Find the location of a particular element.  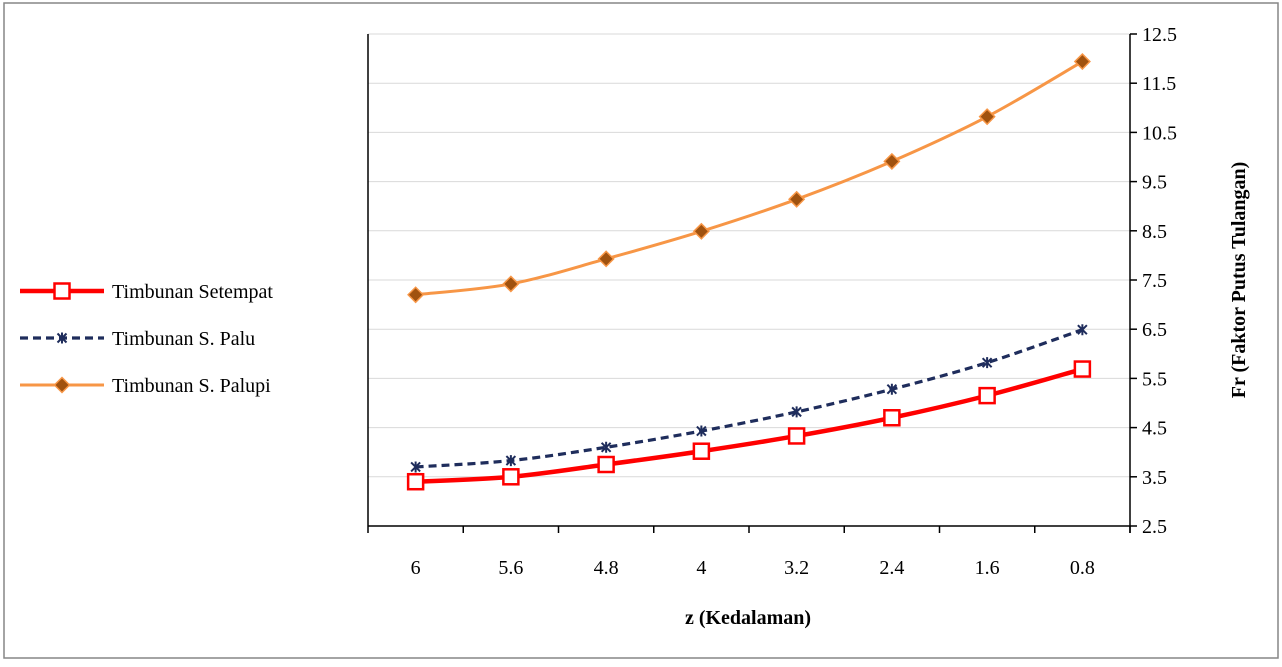

y-tick-label: 9.5 is located at coordinates (1154, 183).